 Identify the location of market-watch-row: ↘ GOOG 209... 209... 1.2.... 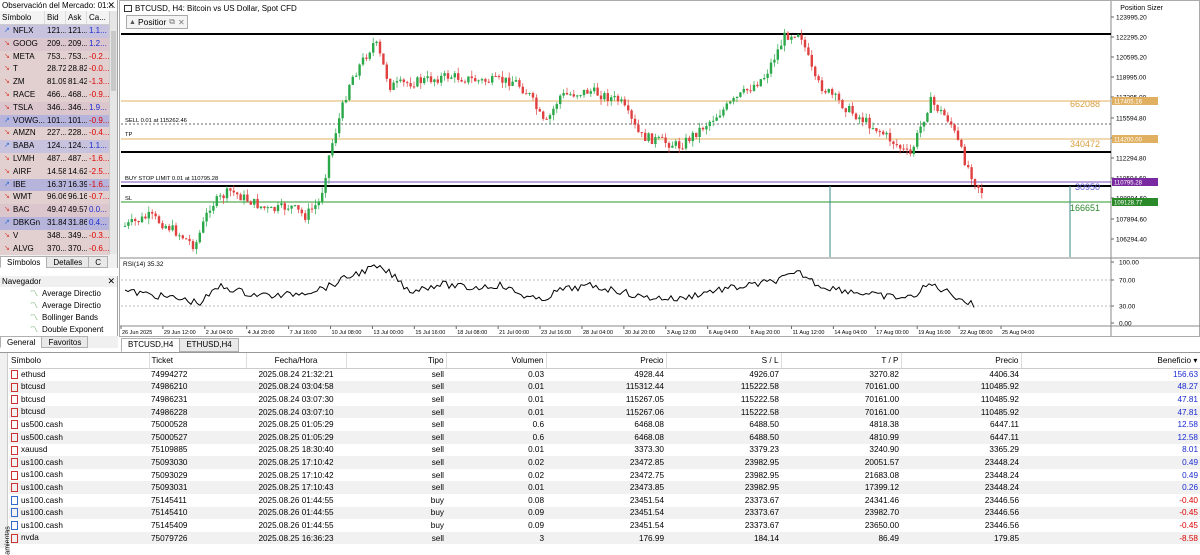
(55, 44).